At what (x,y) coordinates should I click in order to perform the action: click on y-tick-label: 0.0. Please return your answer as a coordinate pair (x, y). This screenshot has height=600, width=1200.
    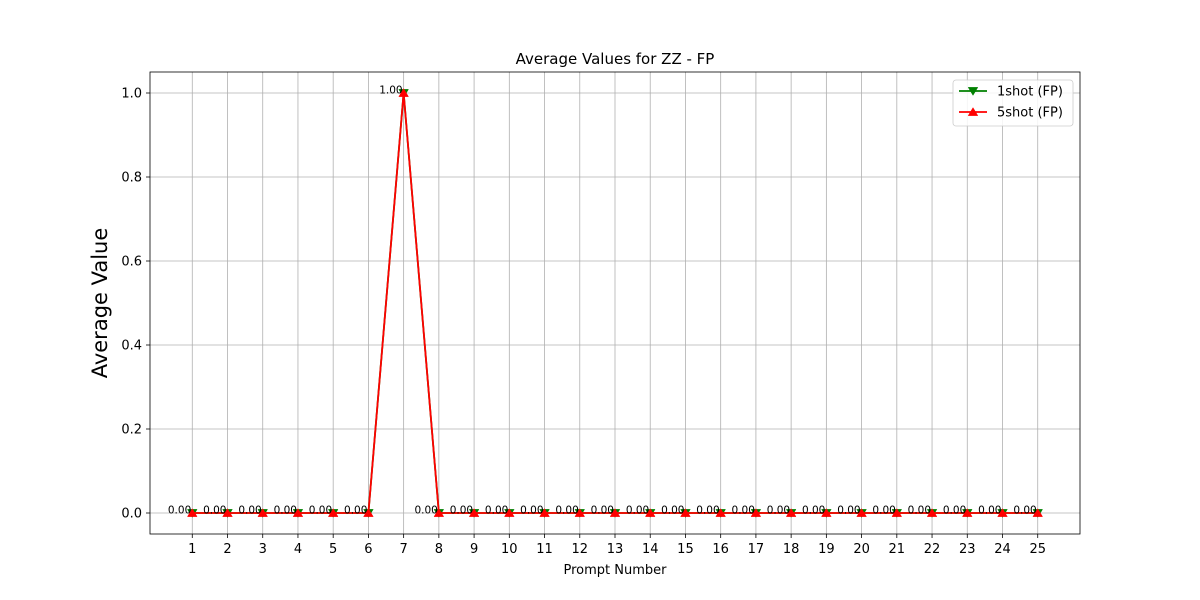
    Looking at the image, I should click on (131, 514).